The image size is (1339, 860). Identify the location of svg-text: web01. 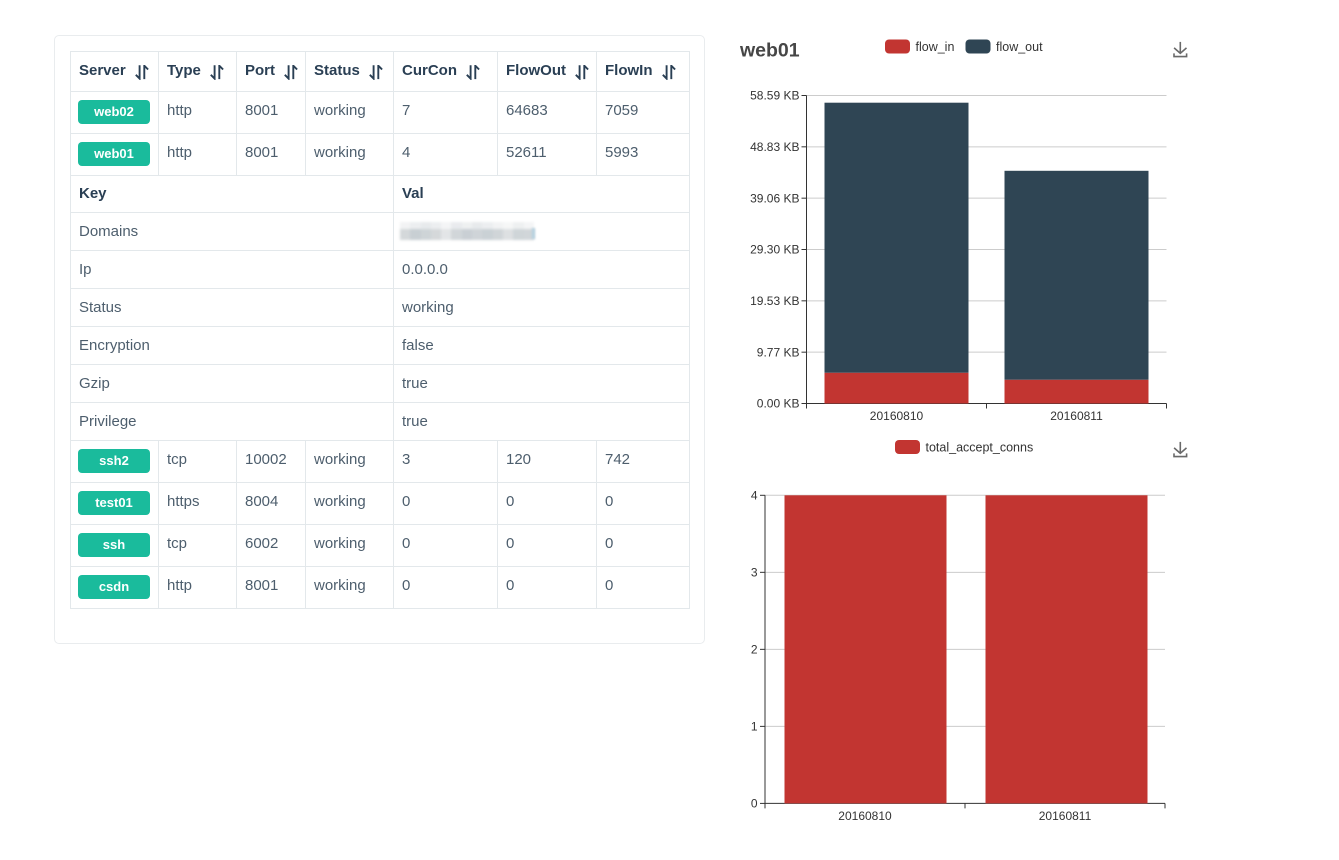
(769, 51).